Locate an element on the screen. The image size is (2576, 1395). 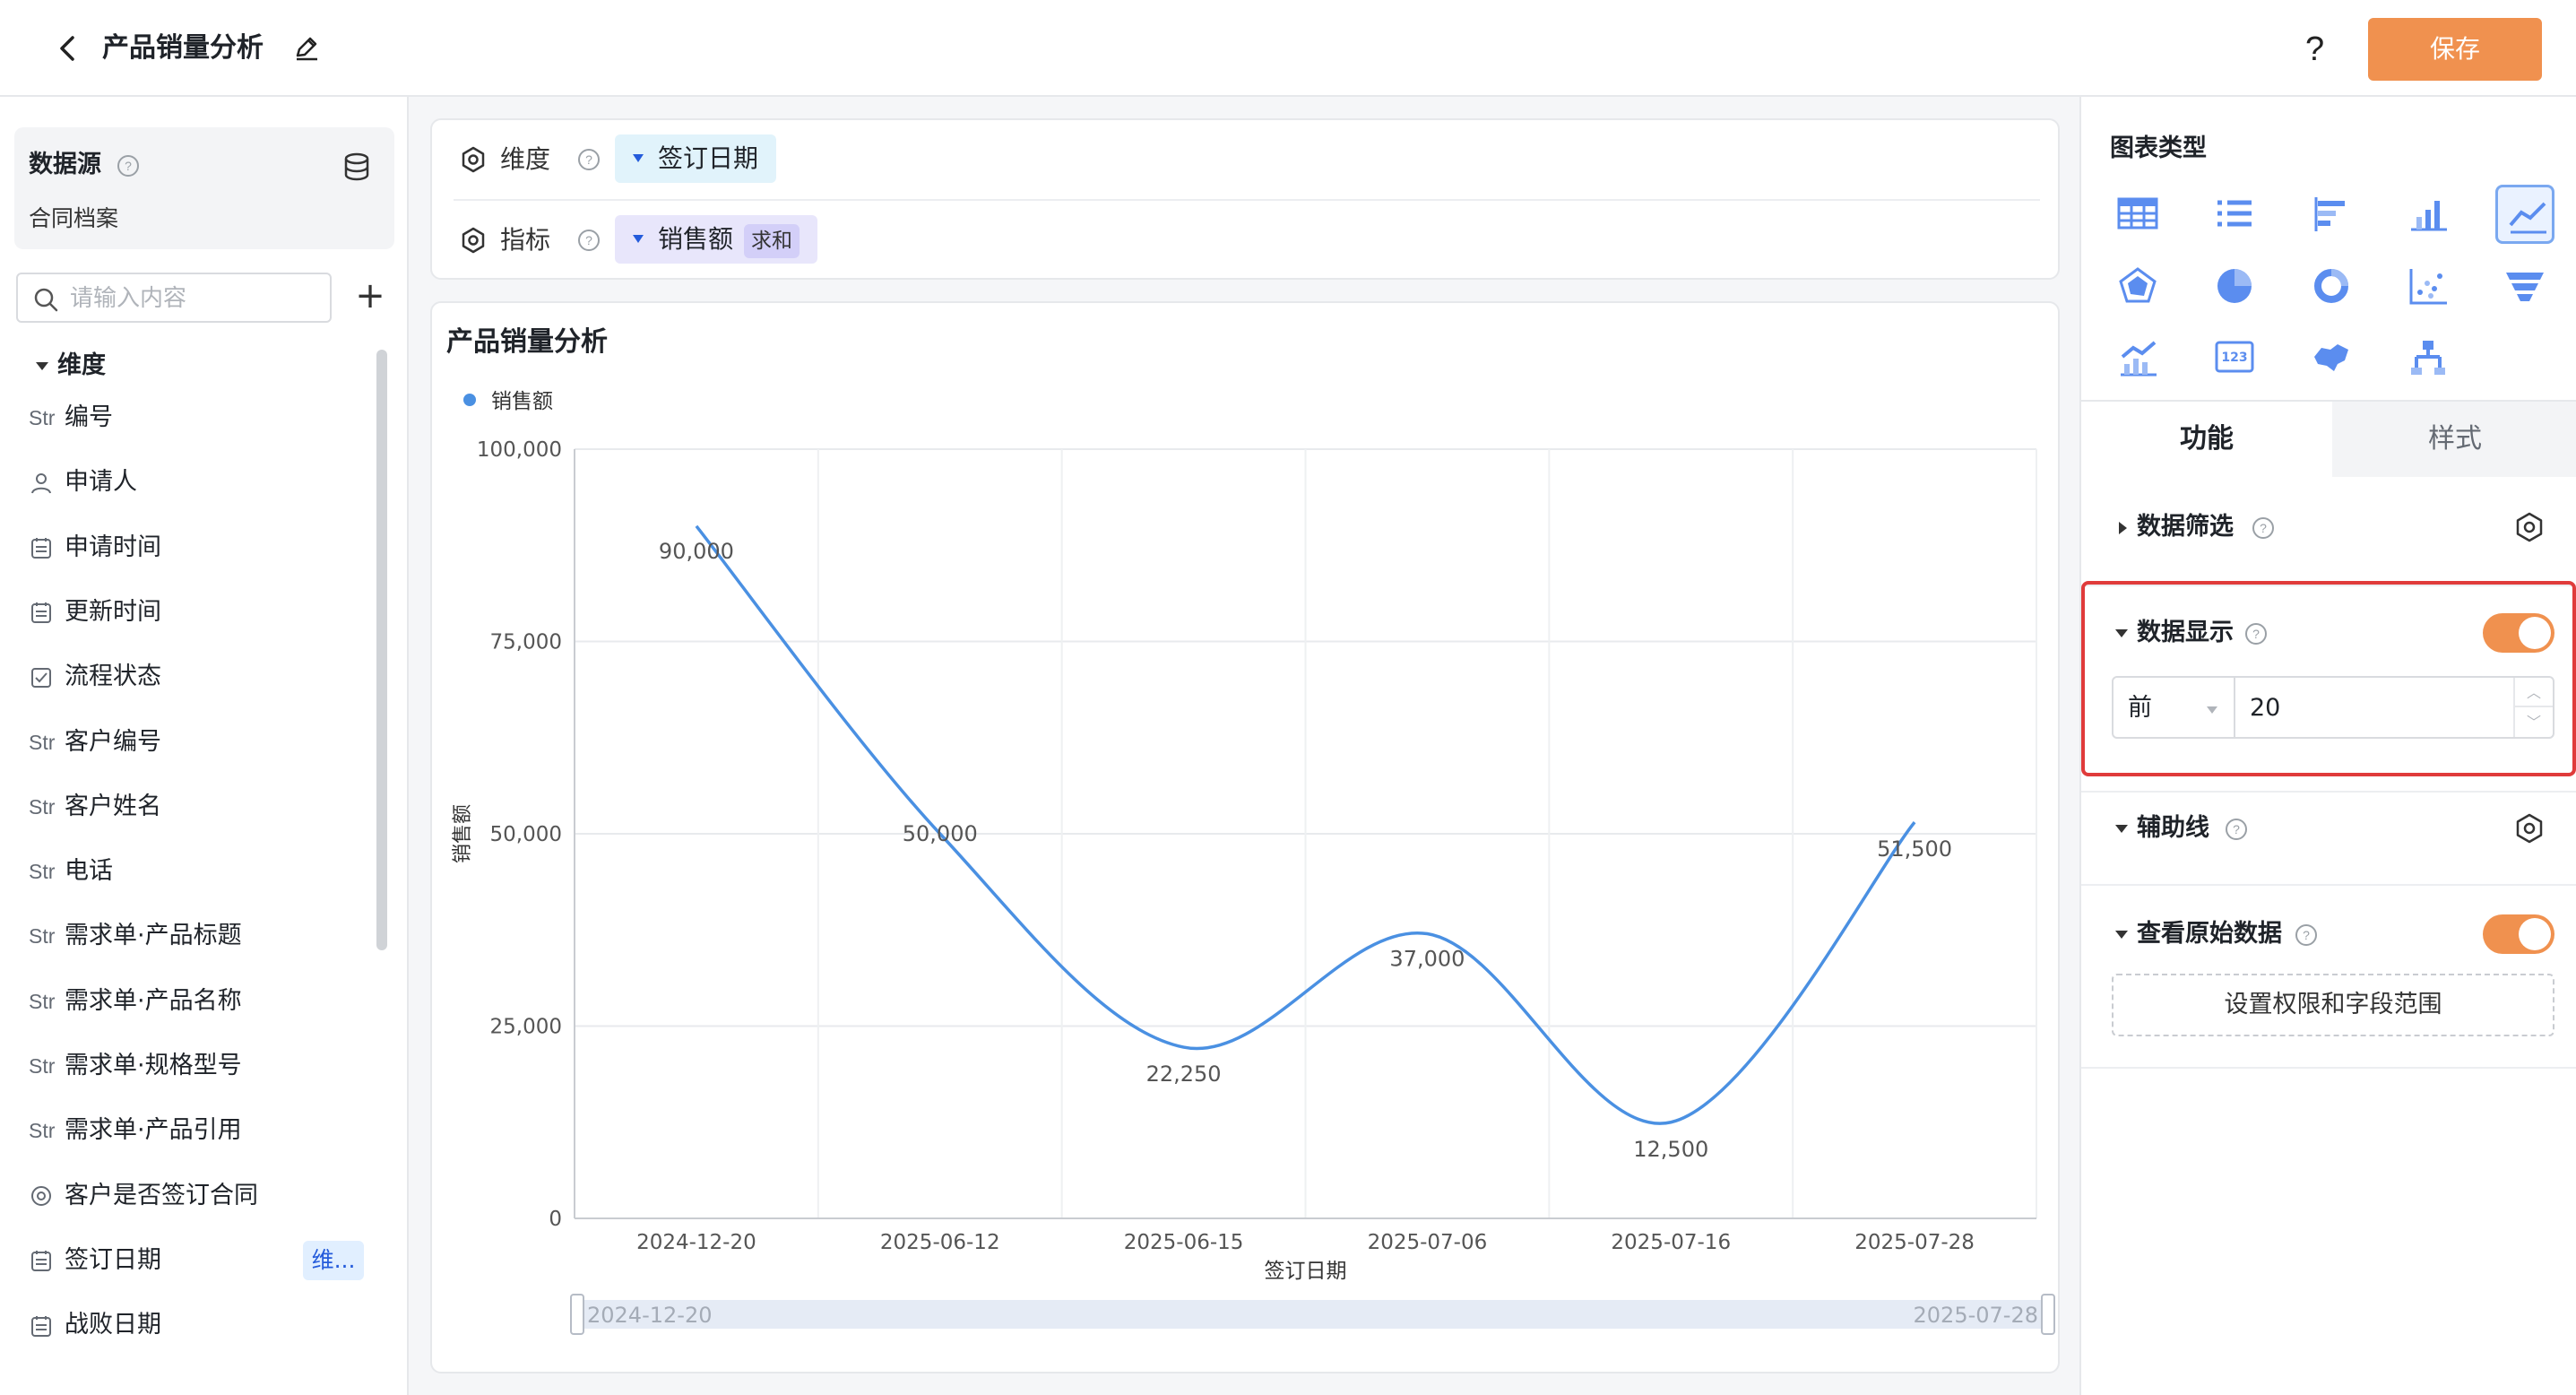
raw-data-toggle is located at coordinates (2518, 934).